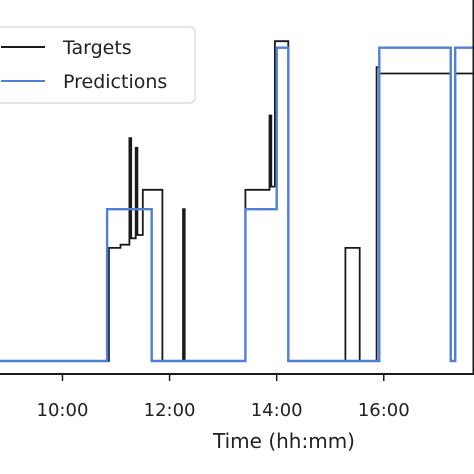 This screenshot has height=474, width=474. What do you see at coordinates (384, 410) in the screenshot?
I see `x-tick-label: 16:00` at bounding box center [384, 410].